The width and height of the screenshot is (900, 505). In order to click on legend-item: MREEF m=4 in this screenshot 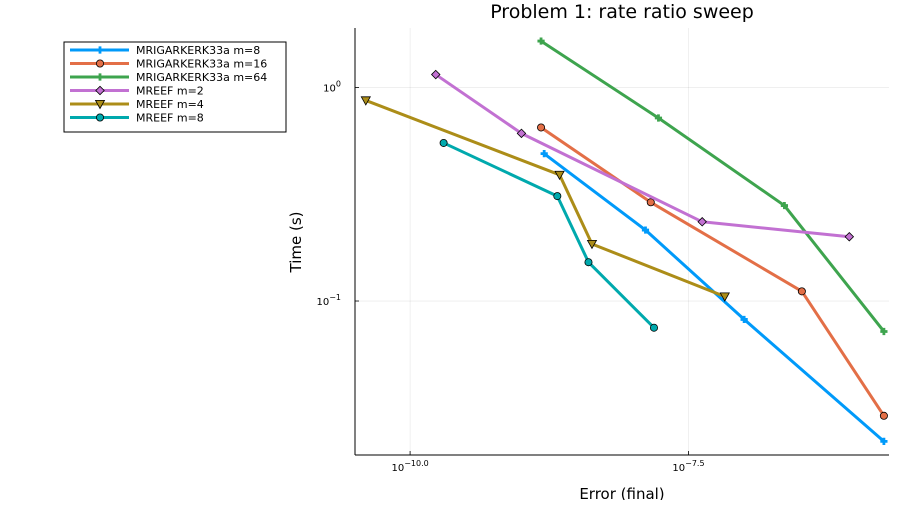, I will do `click(137, 104)`.